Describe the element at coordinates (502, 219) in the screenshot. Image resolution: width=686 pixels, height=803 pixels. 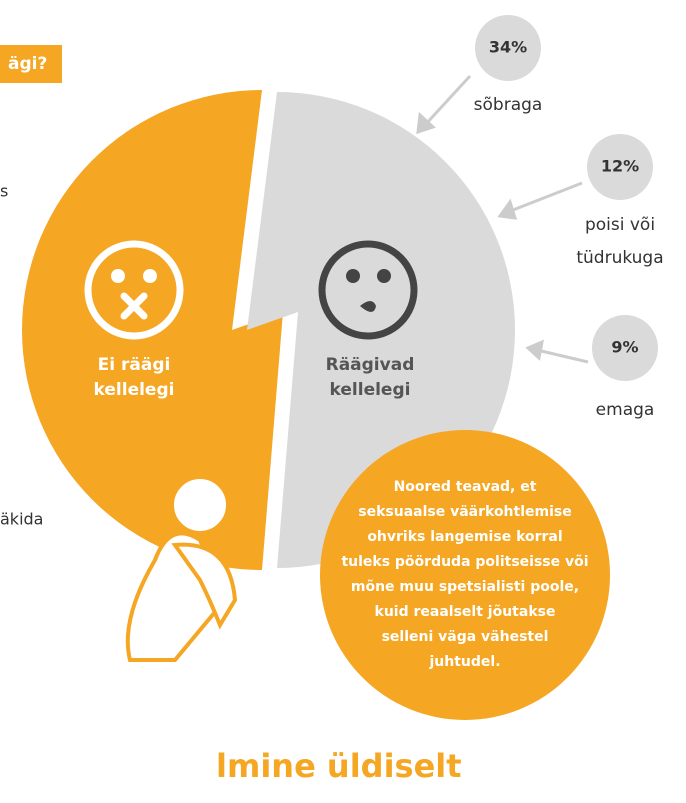
I see `arrows` at that location.